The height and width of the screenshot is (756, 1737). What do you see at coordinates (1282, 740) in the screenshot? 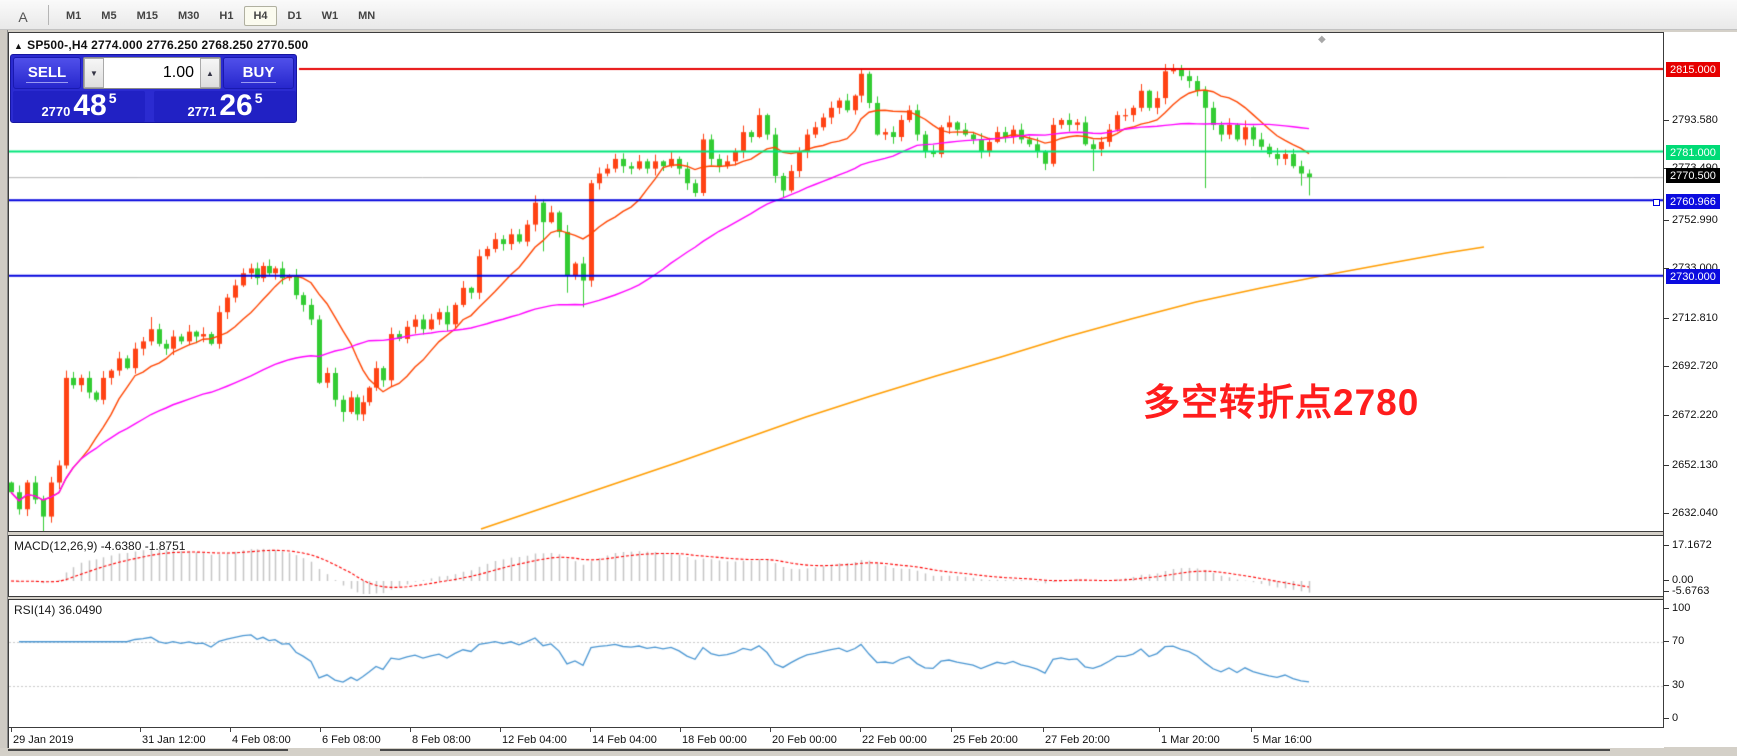
I see `time-axis-label: 5 Mar 16:00` at bounding box center [1282, 740].